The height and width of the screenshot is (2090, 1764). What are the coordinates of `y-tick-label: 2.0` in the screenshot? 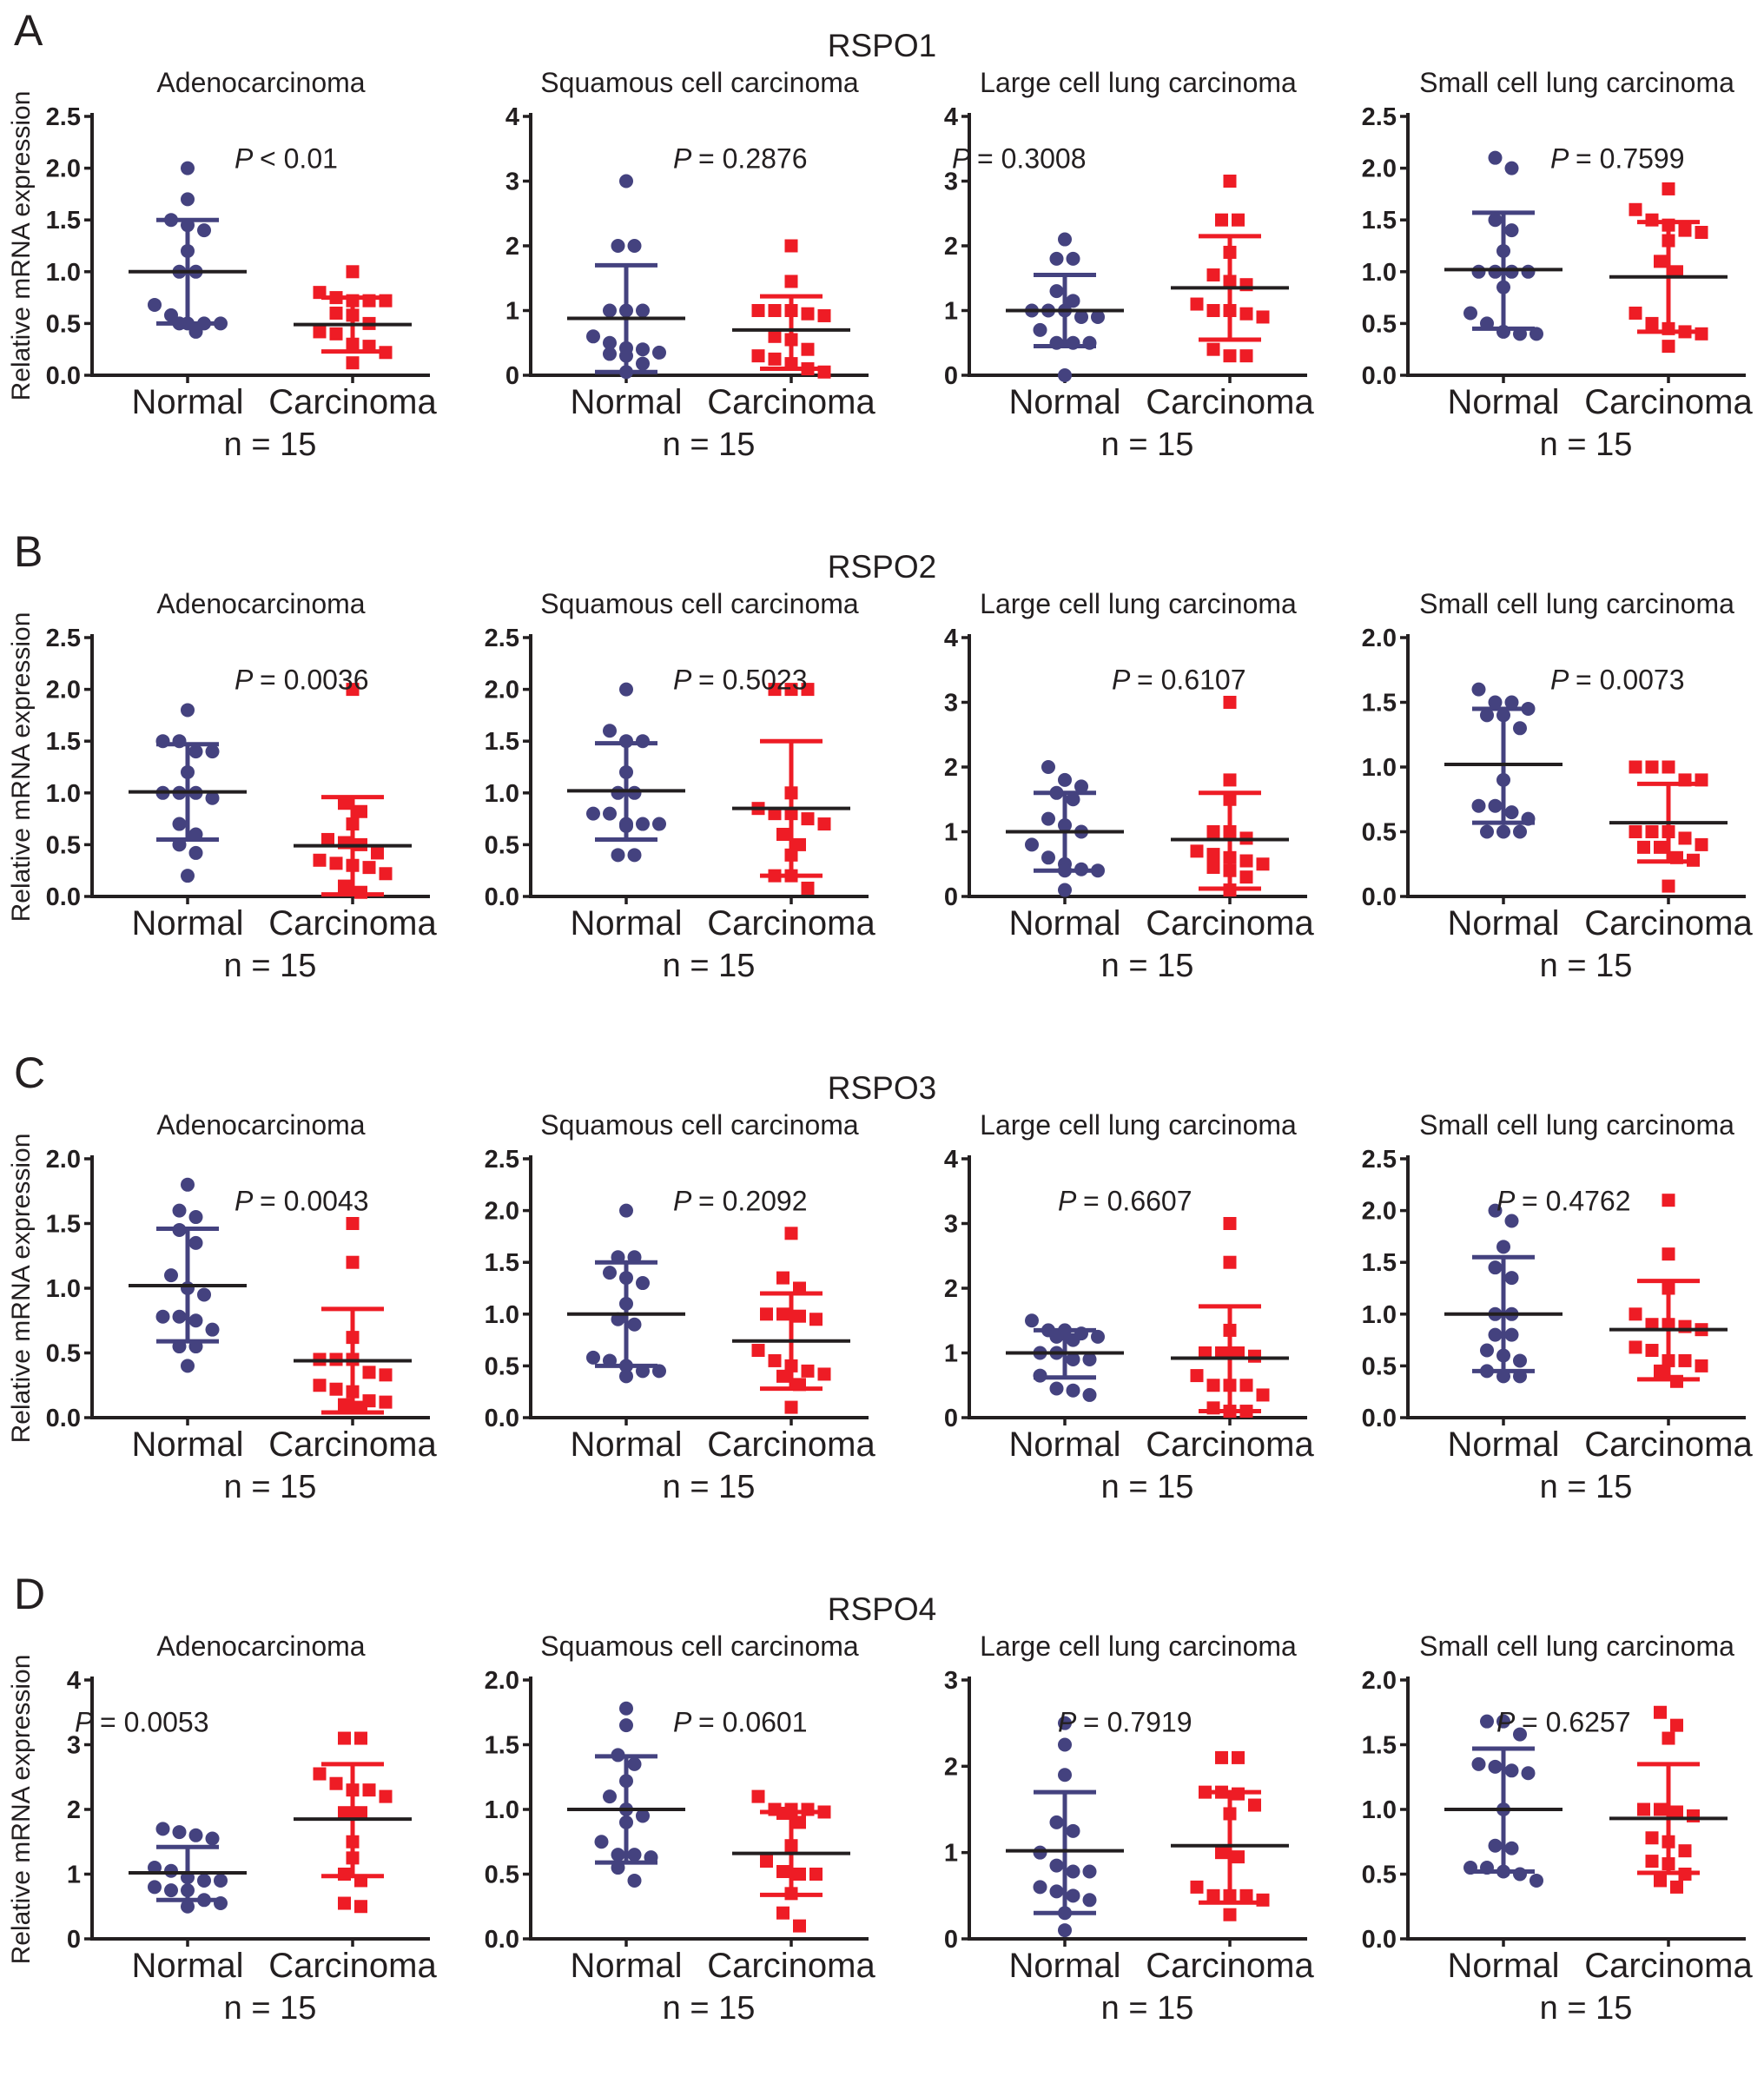 It's located at (502, 1212).